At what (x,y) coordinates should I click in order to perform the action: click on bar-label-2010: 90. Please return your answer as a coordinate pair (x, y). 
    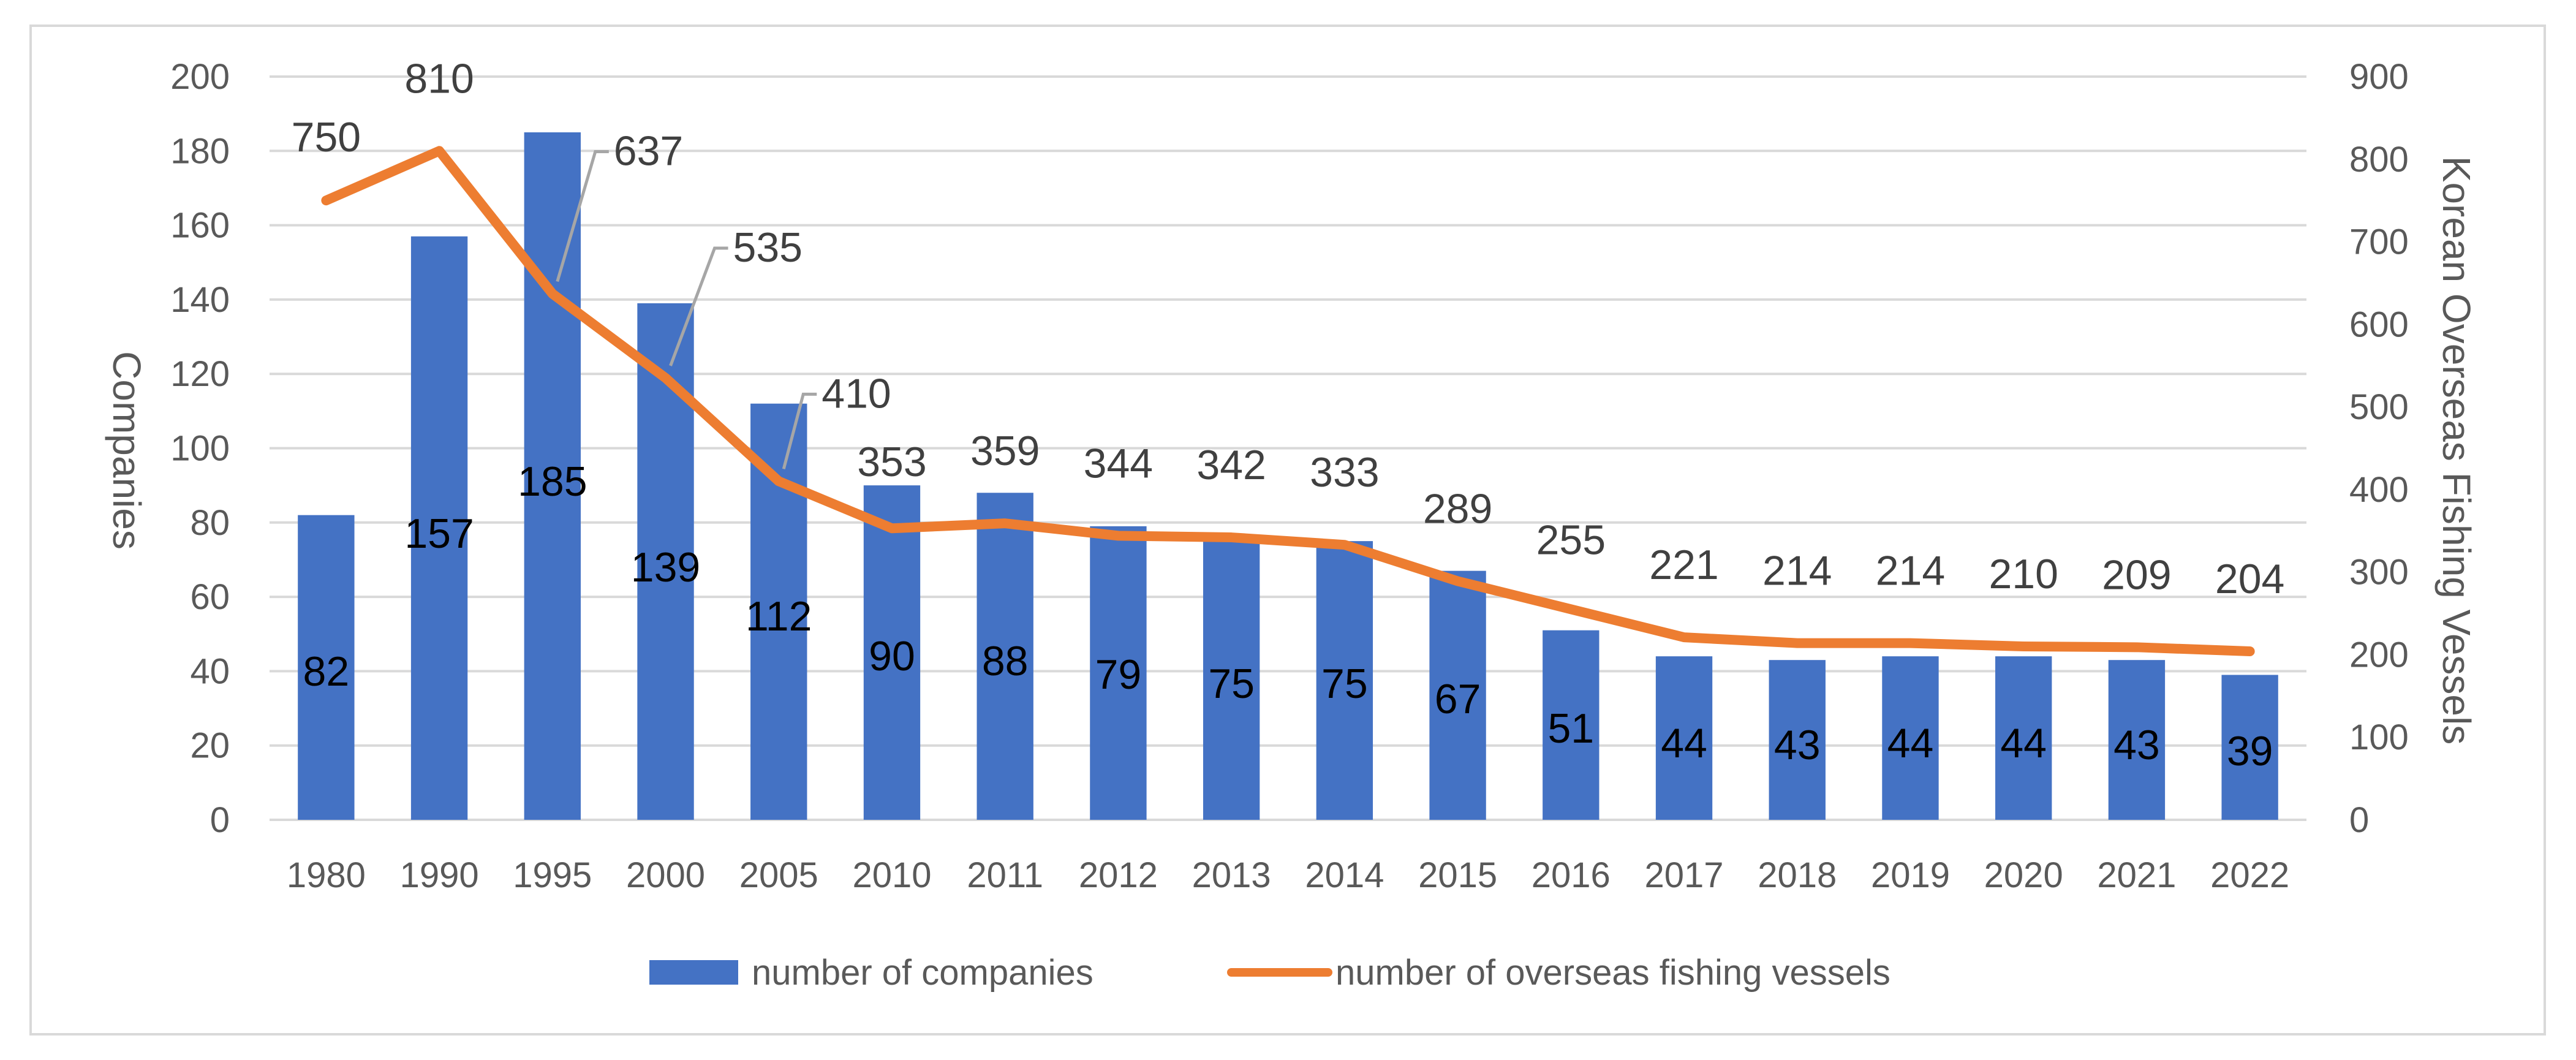
    Looking at the image, I should click on (892, 656).